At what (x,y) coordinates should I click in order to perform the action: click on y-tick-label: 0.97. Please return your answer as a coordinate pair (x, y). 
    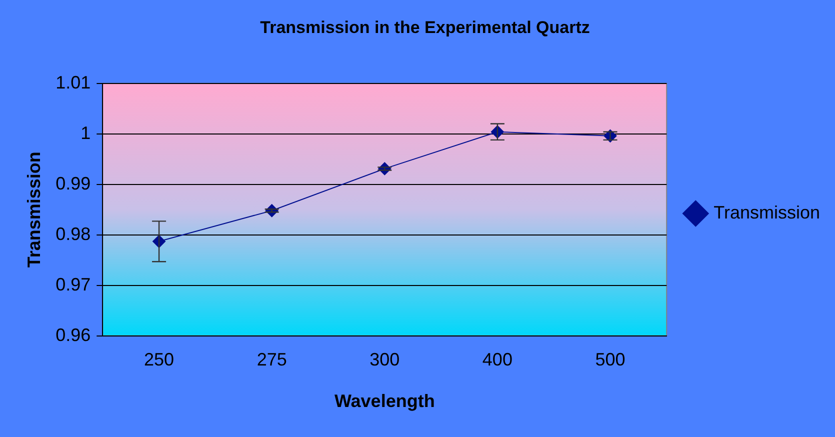
    Looking at the image, I should click on (73, 284).